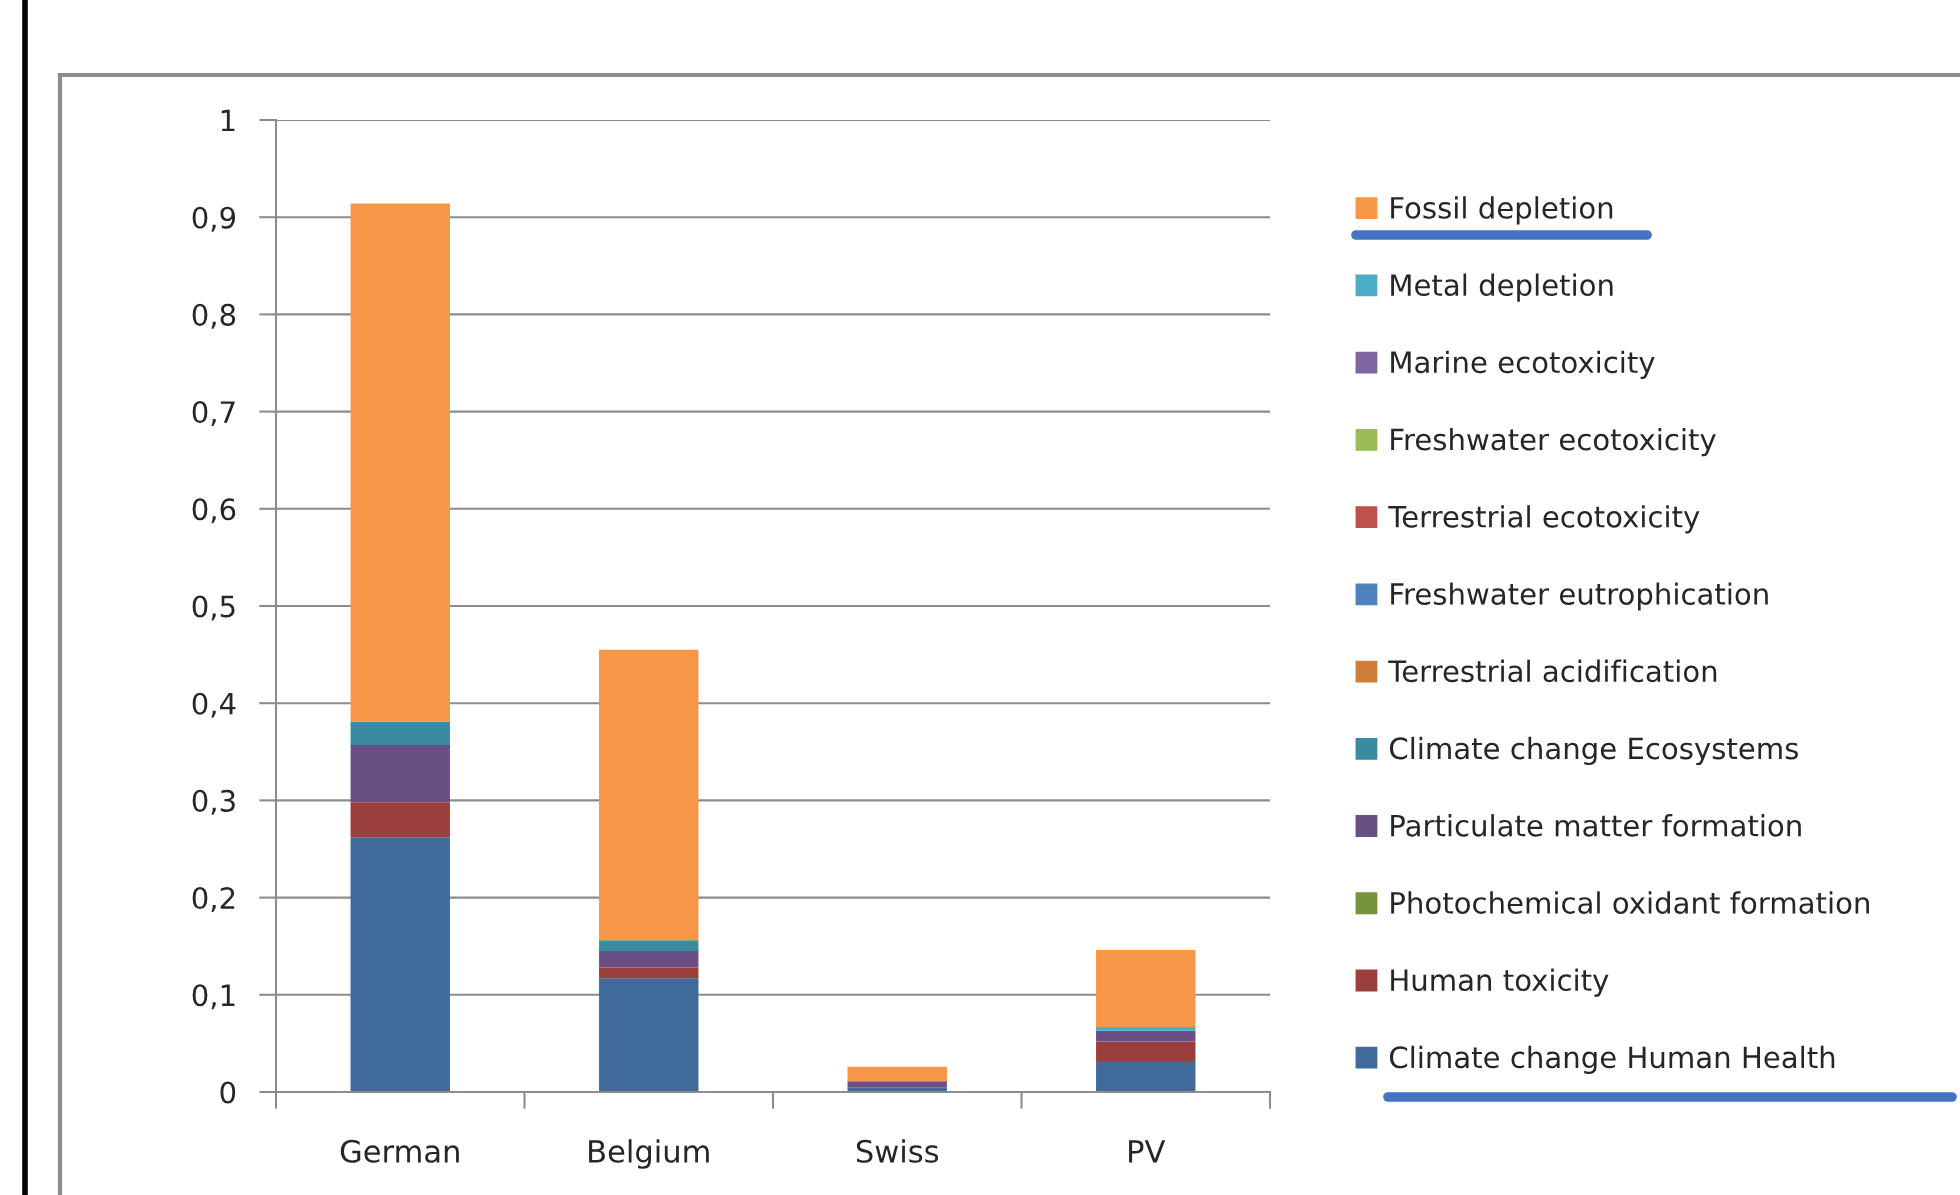  What do you see at coordinates (1552, 671) in the screenshot?
I see `legend-label: Terrestrial acidification` at bounding box center [1552, 671].